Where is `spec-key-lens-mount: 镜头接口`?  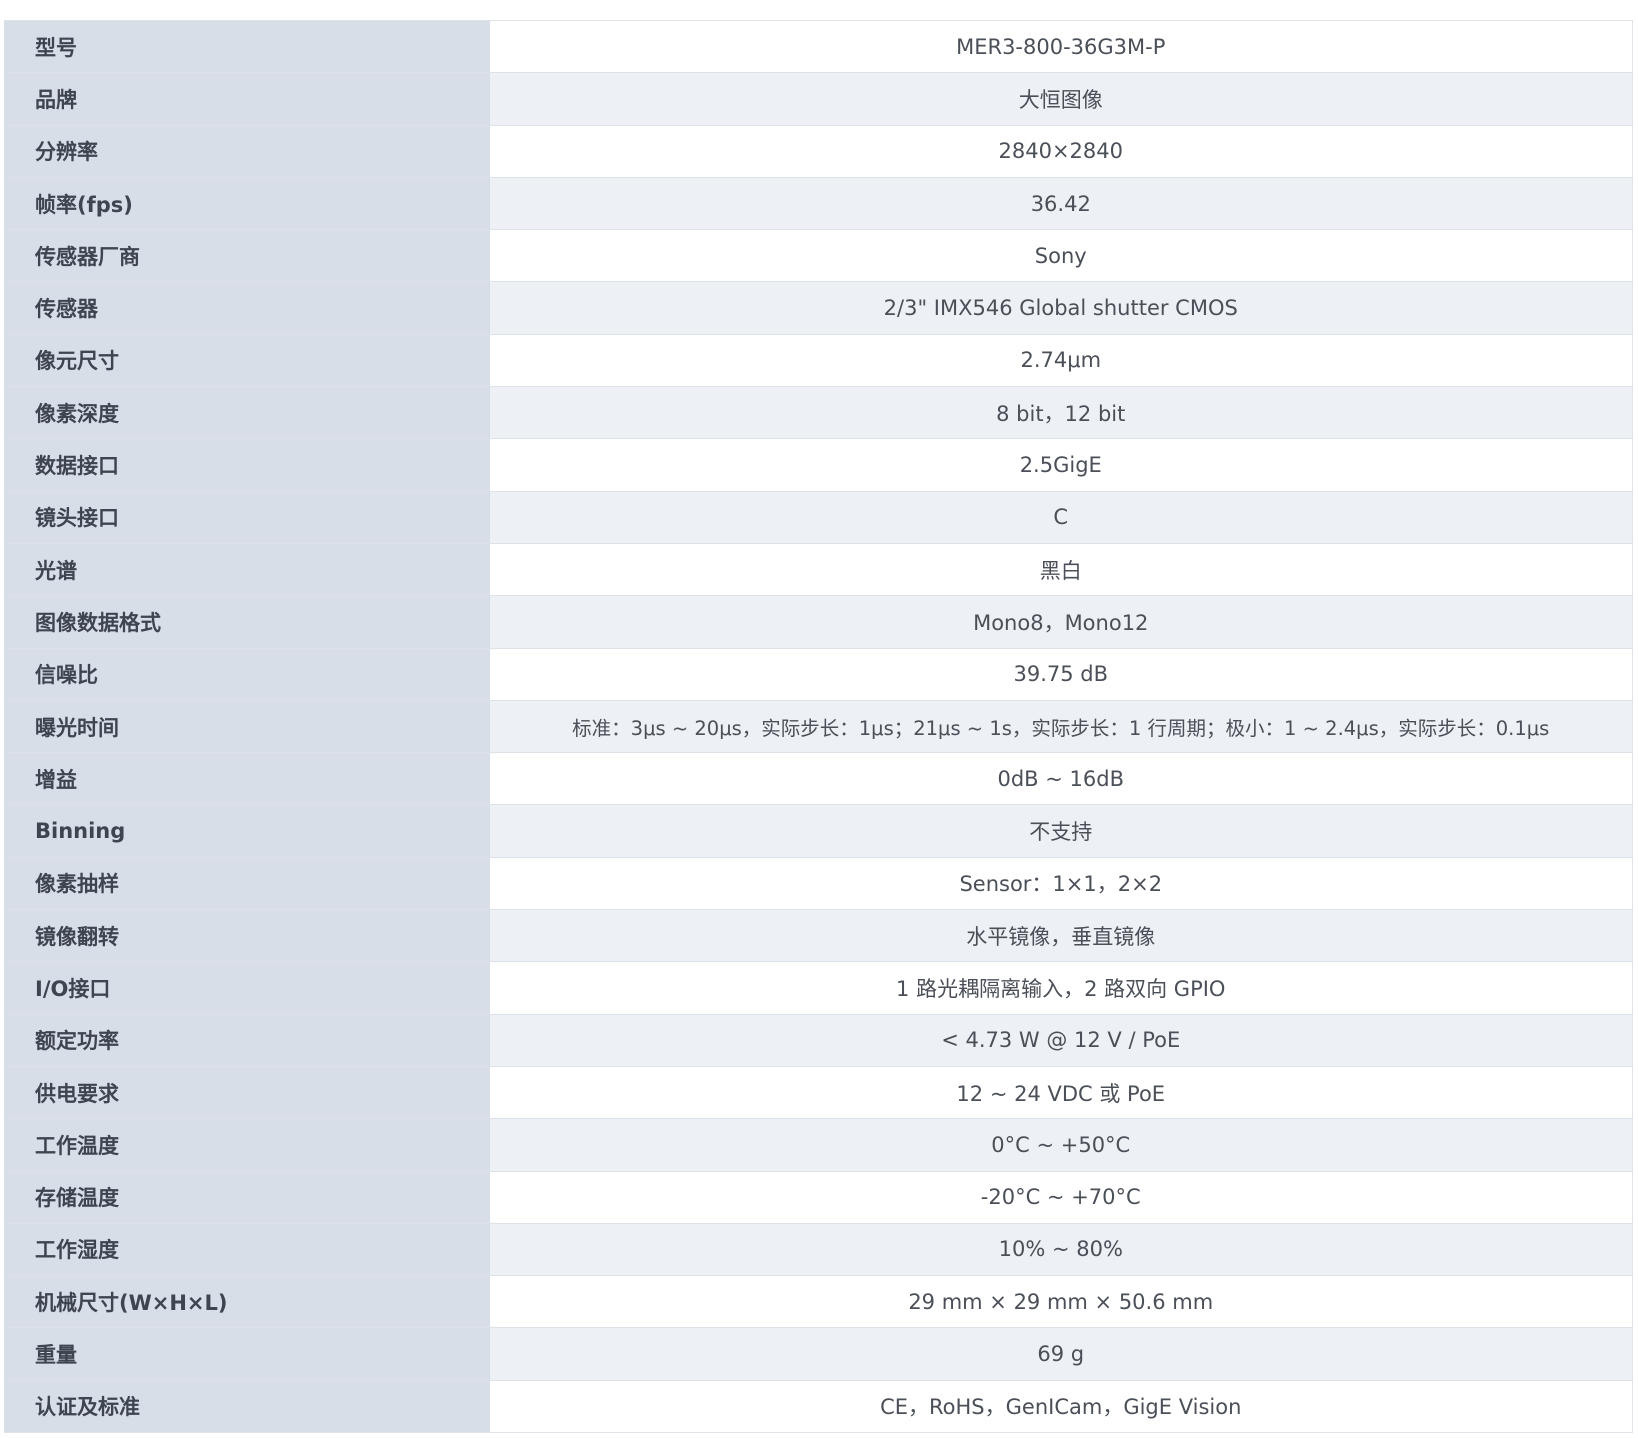 spec-key-lens-mount: 镜头接口 is located at coordinates (247, 517).